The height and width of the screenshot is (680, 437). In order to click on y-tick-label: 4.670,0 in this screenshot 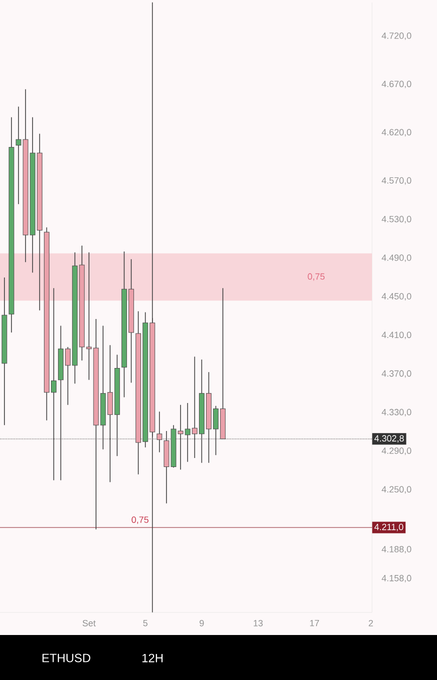, I will do `click(397, 84)`.